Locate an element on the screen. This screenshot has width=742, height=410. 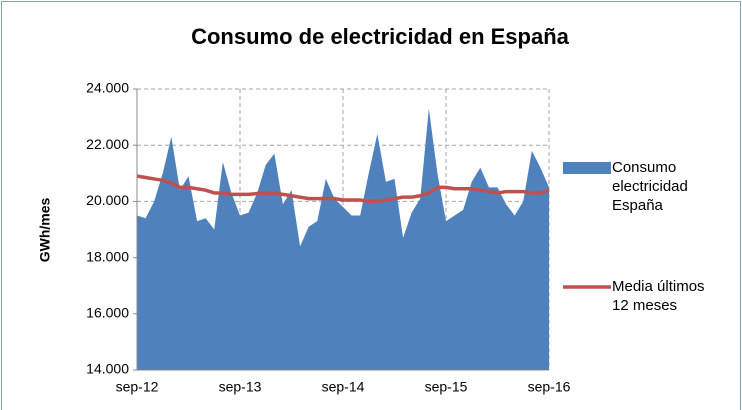
x-tick-label: sep-16 is located at coordinates (549, 387).